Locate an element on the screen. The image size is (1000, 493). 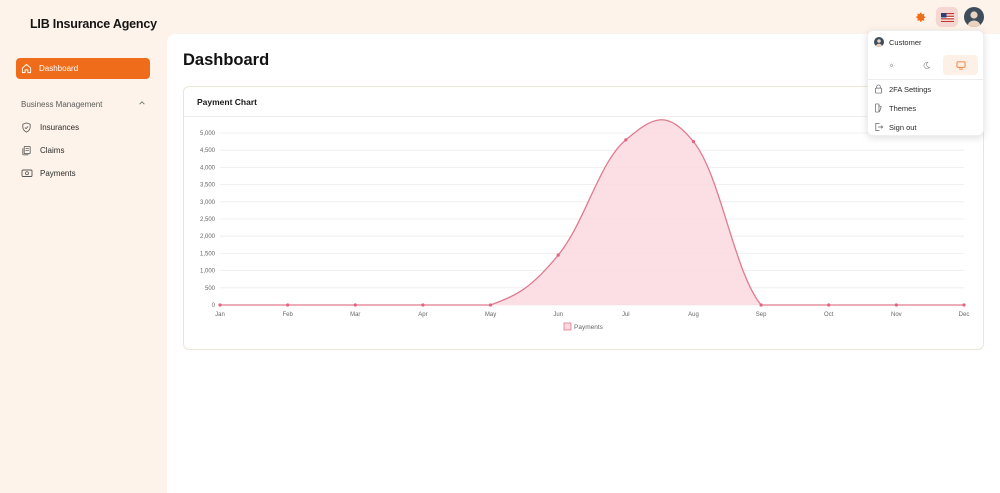
brand-name: LIB Insurance Agency is located at coordinates (93, 24).